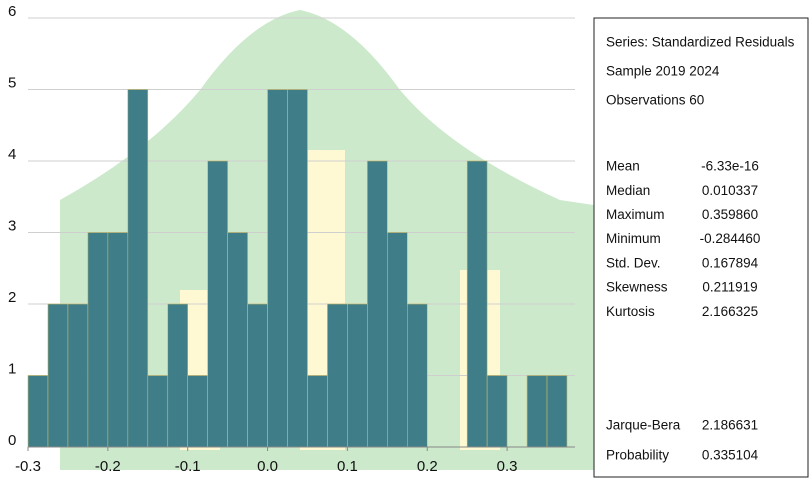 The height and width of the screenshot is (478, 809). What do you see at coordinates (655, 100) in the screenshot?
I see `stats-header: Observations 60` at bounding box center [655, 100].